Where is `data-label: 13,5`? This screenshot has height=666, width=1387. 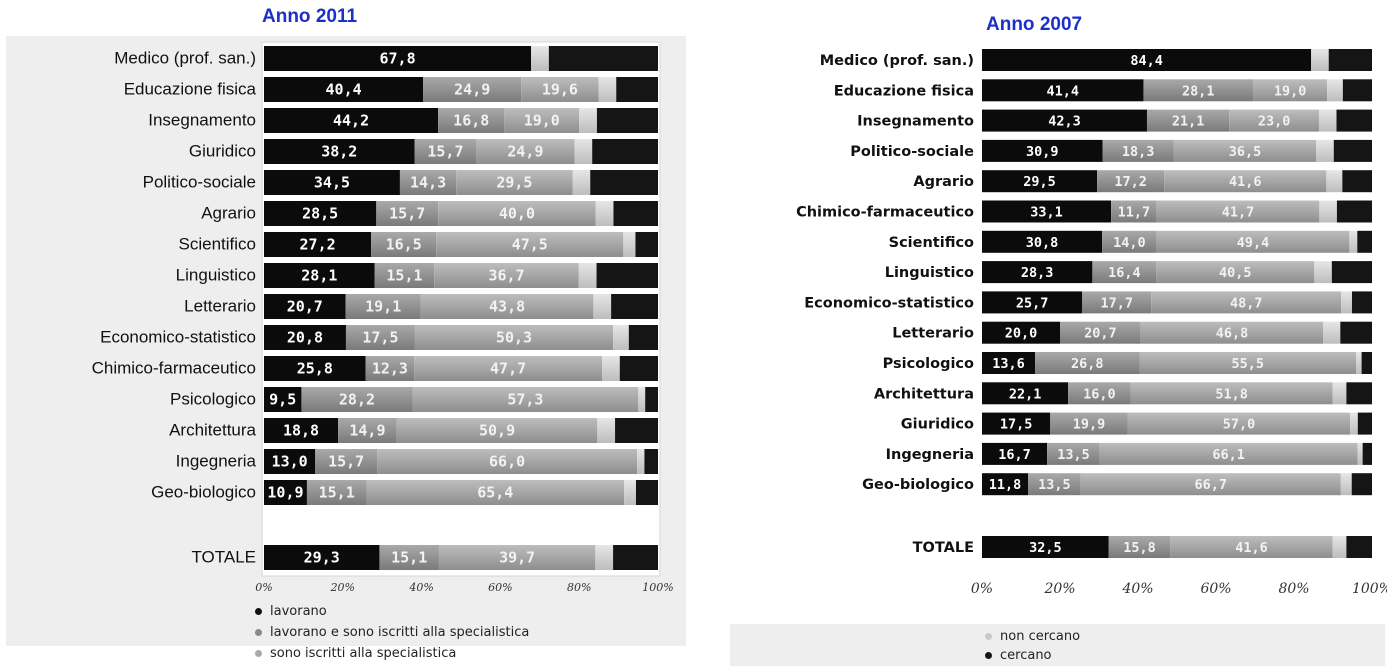
data-label: 13,5 is located at coordinates (1054, 485).